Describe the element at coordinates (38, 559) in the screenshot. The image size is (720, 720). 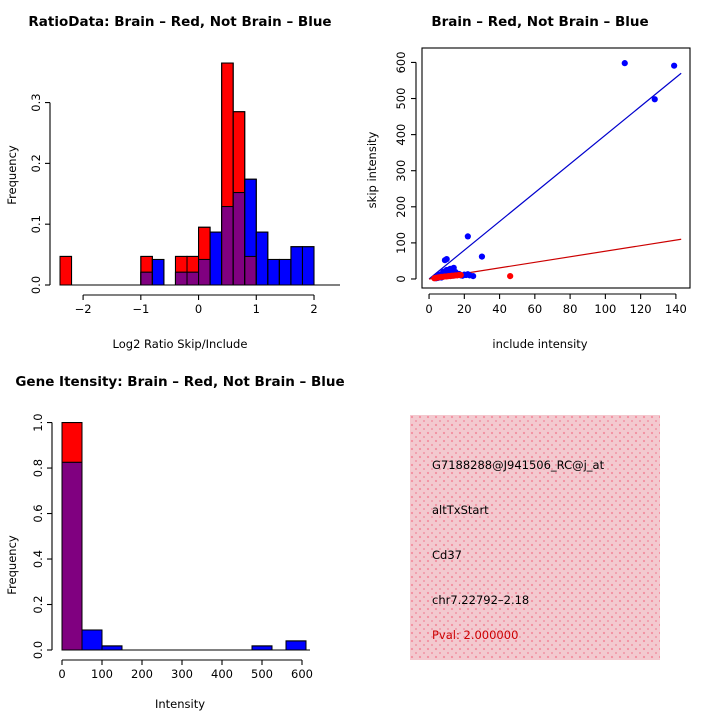
I see `gene-intensity-ytick-label: 0.4` at that location.